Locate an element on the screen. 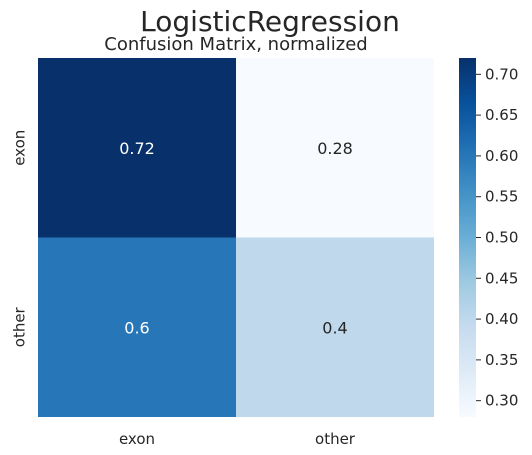 The image size is (532, 455). heatmap-cell-label: 0.6 is located at coordinates (136, 327).